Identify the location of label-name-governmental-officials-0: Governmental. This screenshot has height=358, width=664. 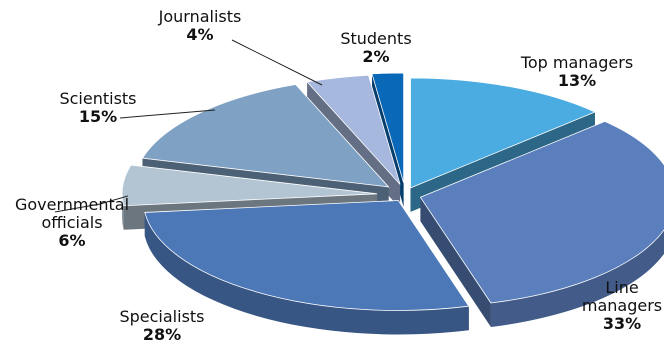
(72, 204).